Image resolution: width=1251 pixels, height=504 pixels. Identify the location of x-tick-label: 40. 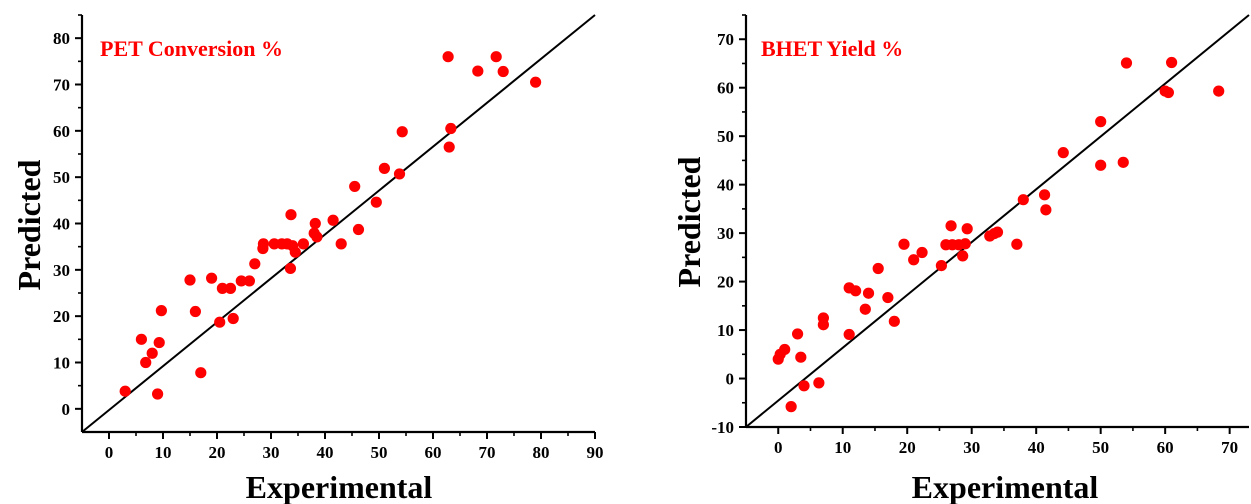
(325, 452).